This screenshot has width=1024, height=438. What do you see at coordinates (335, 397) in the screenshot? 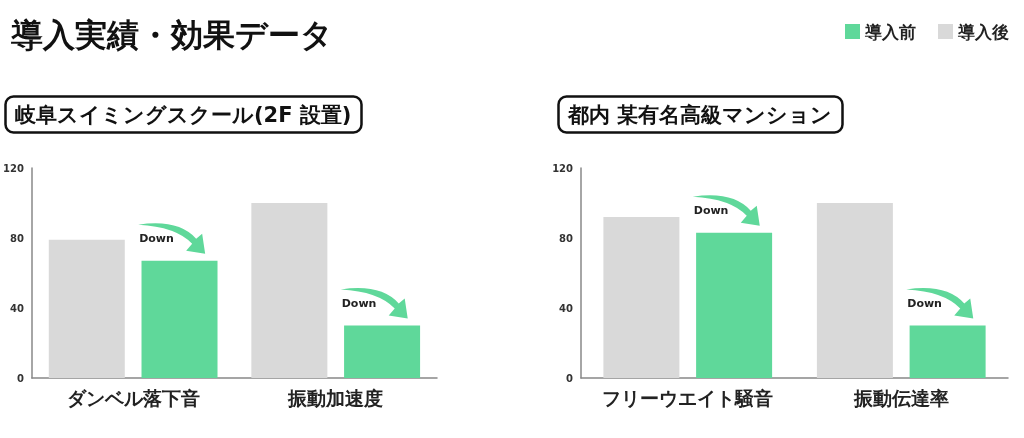
I see `x-tick-label: 振動加速度` at bounding box center [335, 397].